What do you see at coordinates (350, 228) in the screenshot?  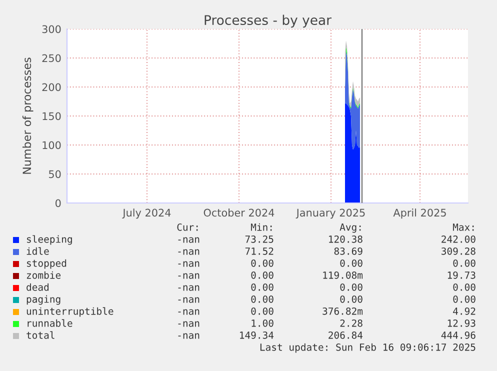 I see `text: Avg:` at bounding box center [350, 228].